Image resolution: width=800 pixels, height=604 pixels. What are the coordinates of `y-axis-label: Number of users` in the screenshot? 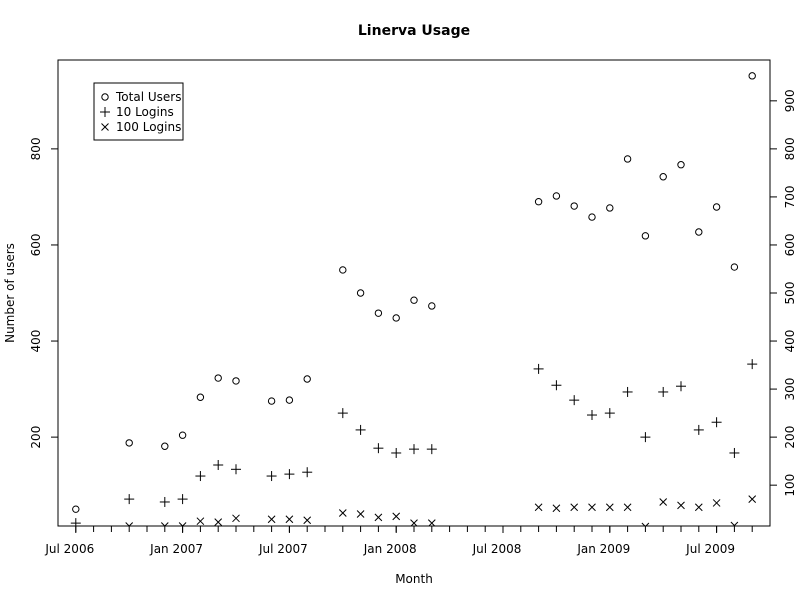 It's located at (10, 293).